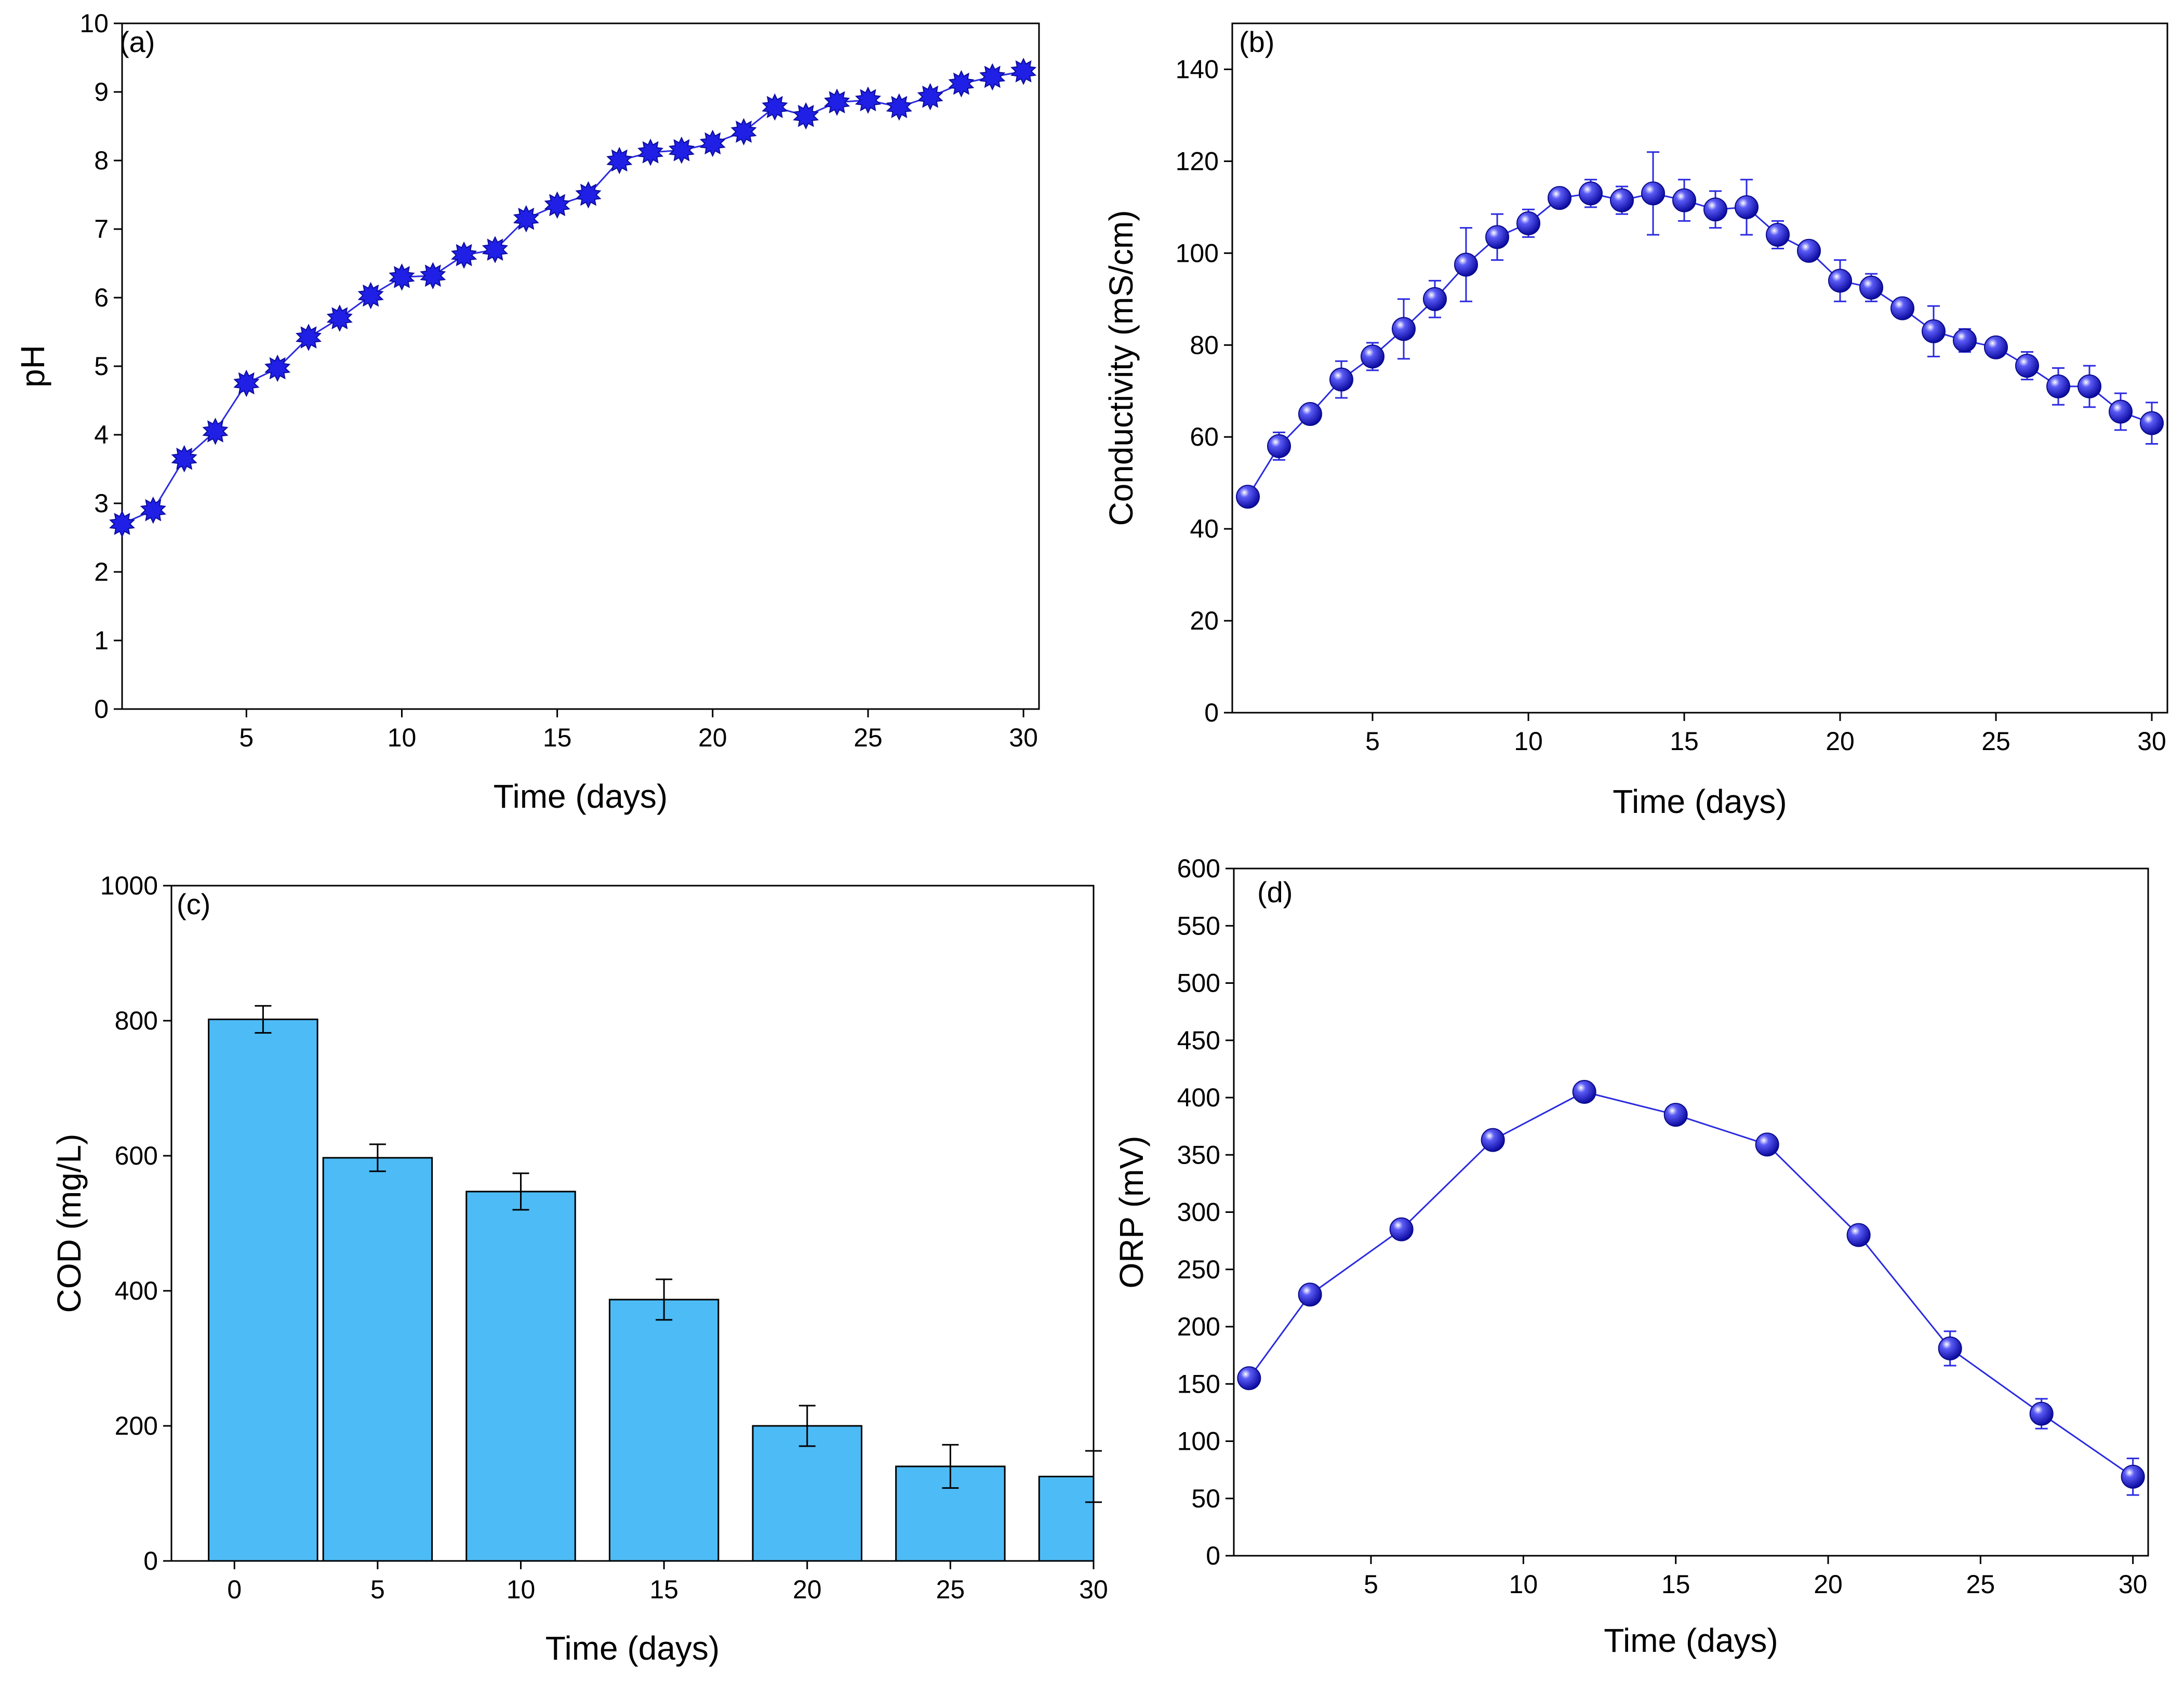  What do you see at coordinates (102, 572) in the screenshot?
I see `y-tick-label: 2` at bounding box center [102, 572].